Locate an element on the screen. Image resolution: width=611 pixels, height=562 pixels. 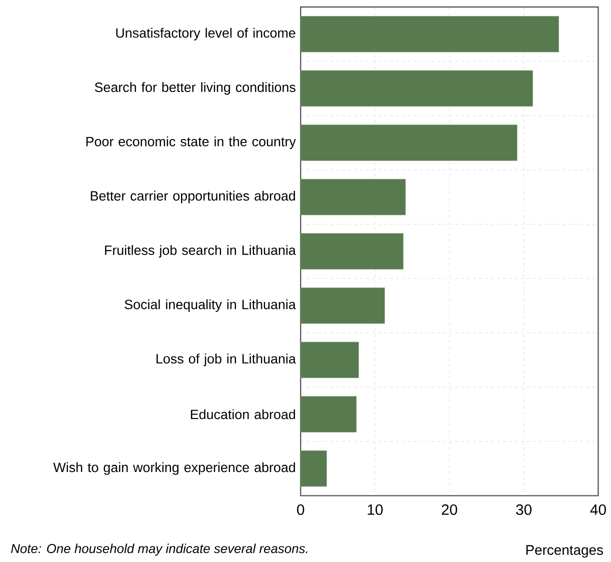
text: Note: One household may indicate several reasons. is located at coordinates (159, 550).